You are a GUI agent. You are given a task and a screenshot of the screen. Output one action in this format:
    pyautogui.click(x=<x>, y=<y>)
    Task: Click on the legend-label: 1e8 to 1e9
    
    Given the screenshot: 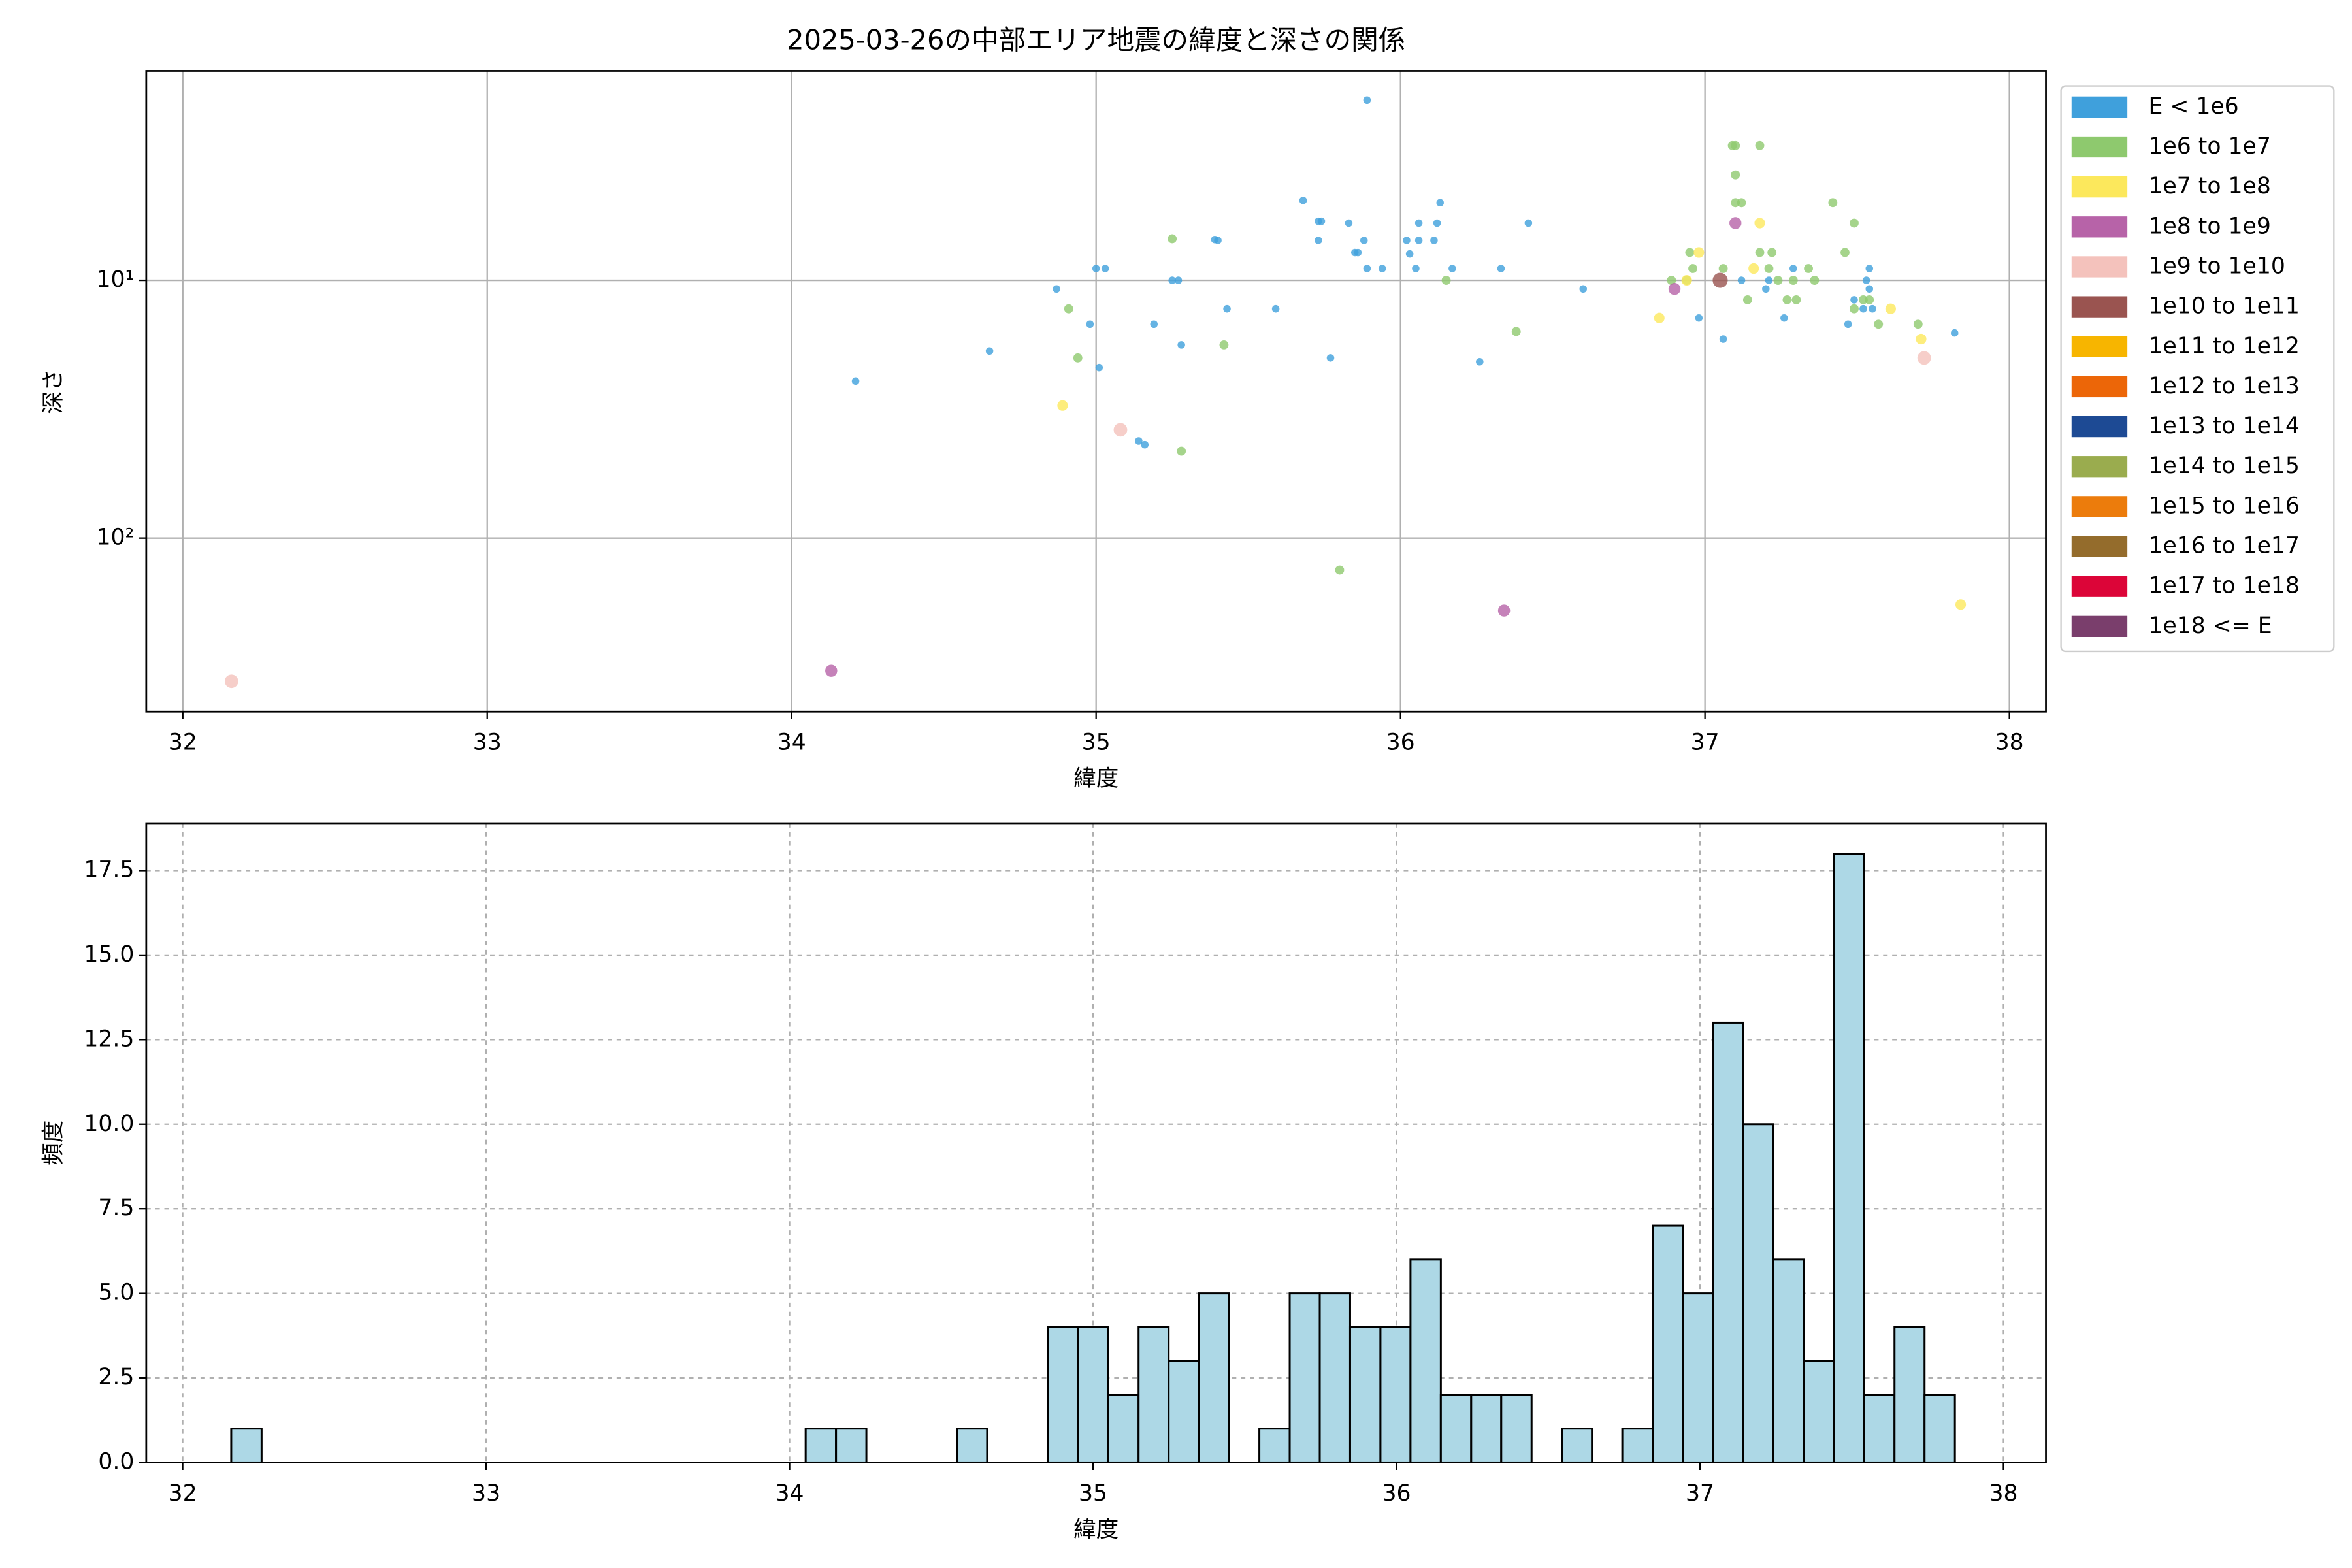 What is the action you would take?
    pyautogui.click(x=2209, y=226)
    